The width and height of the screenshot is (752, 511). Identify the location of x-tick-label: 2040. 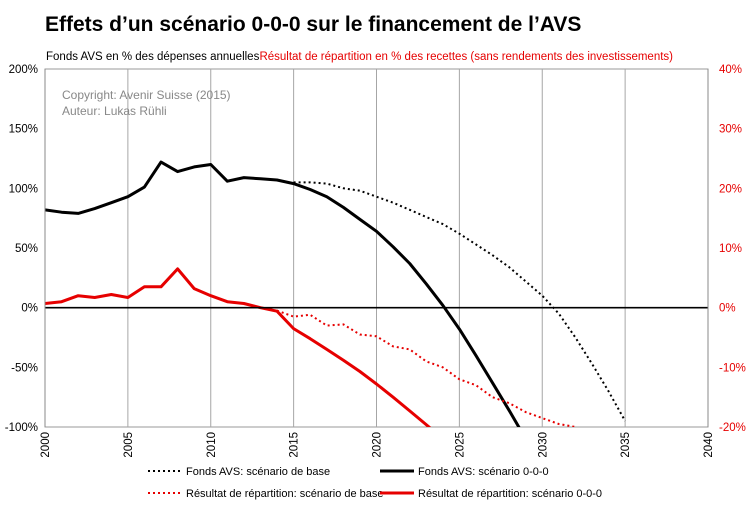
(709, 445).